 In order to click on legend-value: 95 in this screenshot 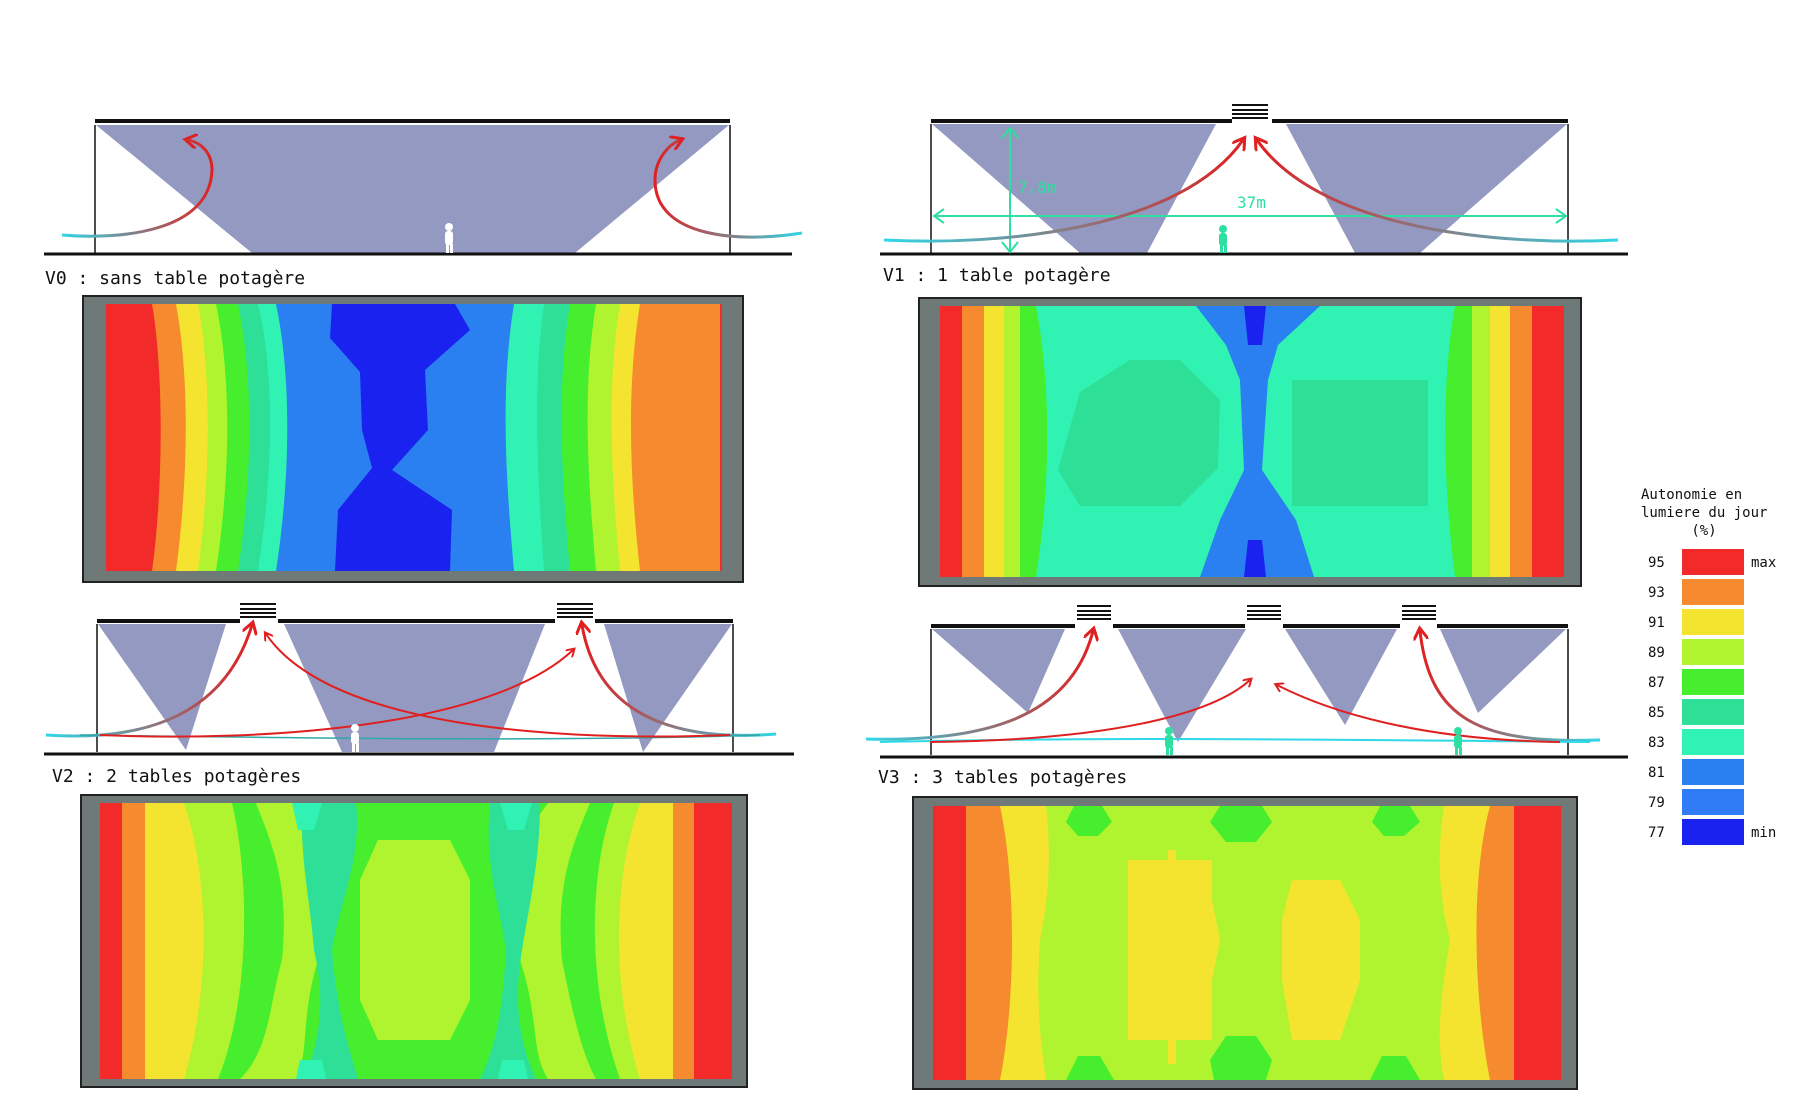, I will do `click(1656, 563)`.